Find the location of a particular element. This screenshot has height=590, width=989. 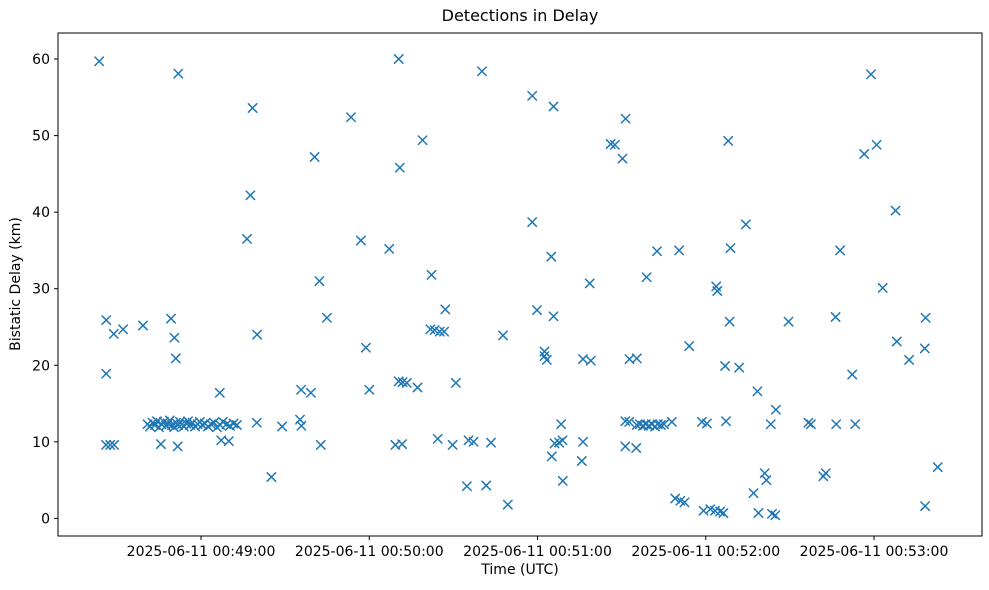

chart-title: Detections in Delay is located at coordinates (520, 15).